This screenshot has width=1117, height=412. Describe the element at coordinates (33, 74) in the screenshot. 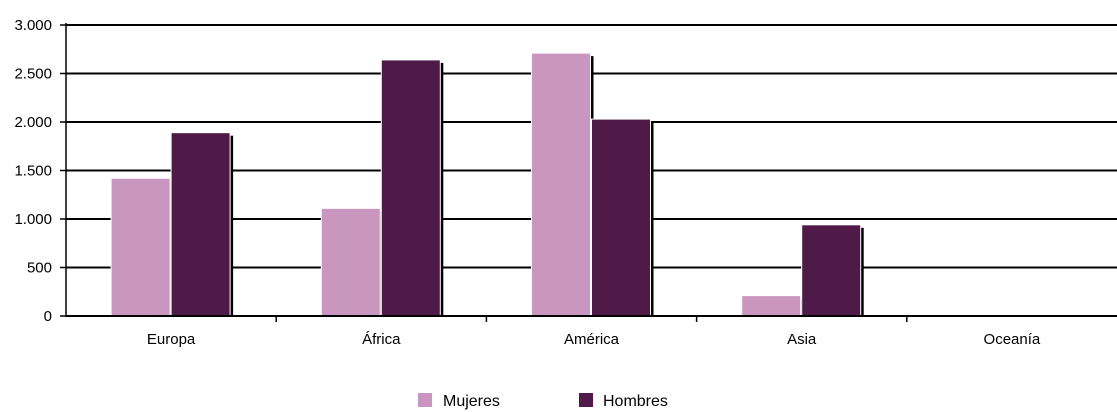

I see `y-tick-label: 2.500` at that location.